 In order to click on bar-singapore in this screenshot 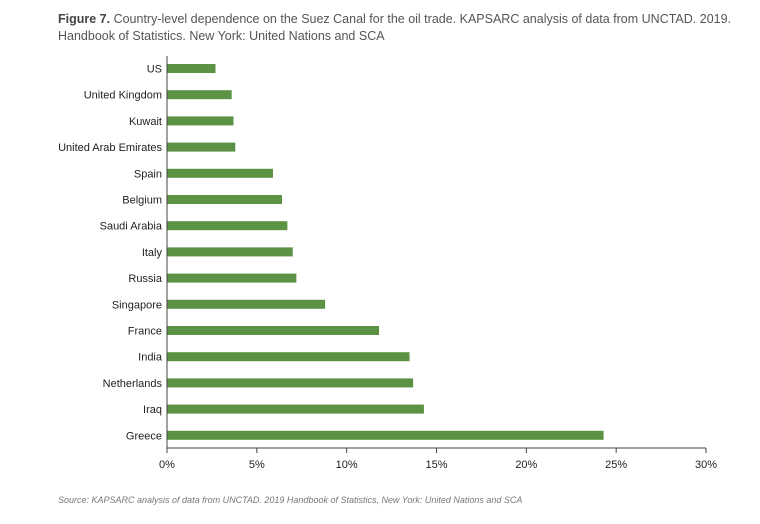, I will do `click(246, 304)`.